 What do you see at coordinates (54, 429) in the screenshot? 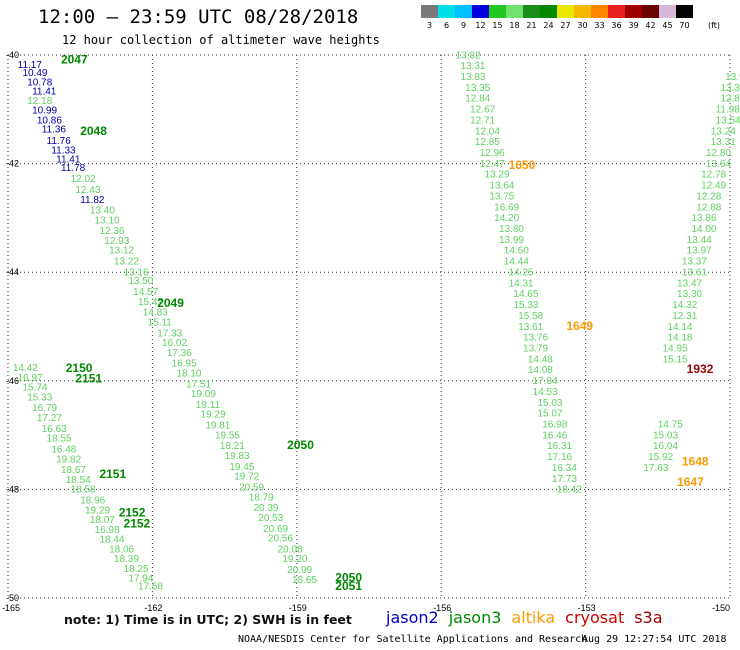
I see `wave-height-value: 16.63` at bounding box center [54, 429].